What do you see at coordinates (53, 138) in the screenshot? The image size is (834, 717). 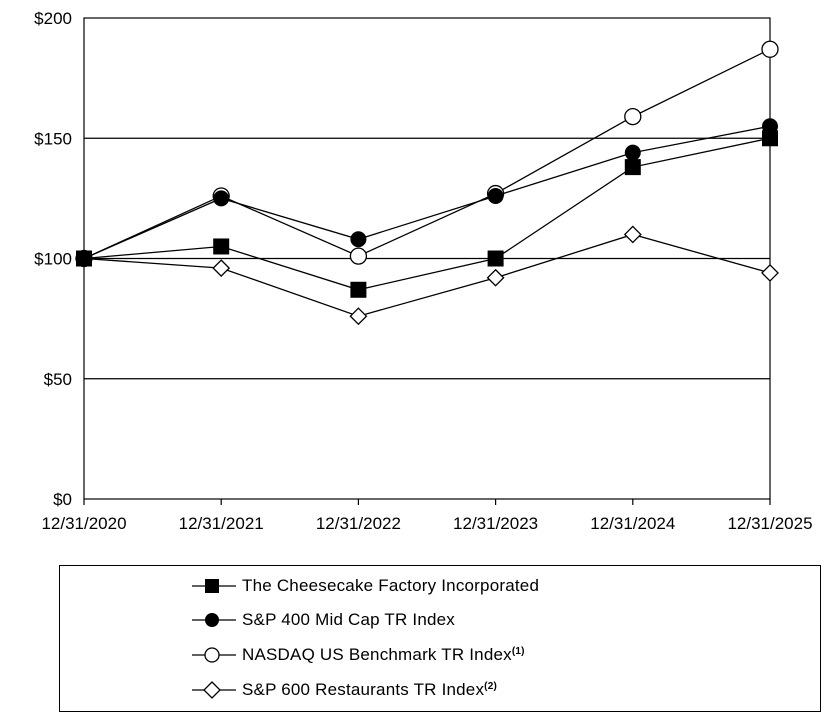 I see `y-tick-label: $150` at bounding box center [53, 138].